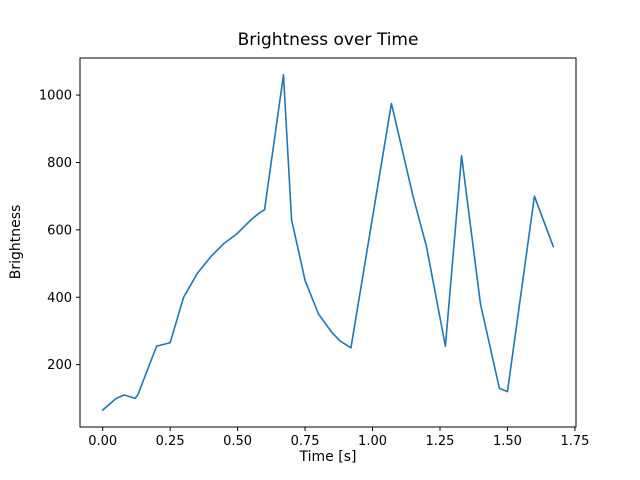 The image size is (640, 480). What do you see at coordinates (170, 441) in the screenshot?
I see `x-tick-label: 0.25` at bounding box center [170, 441].